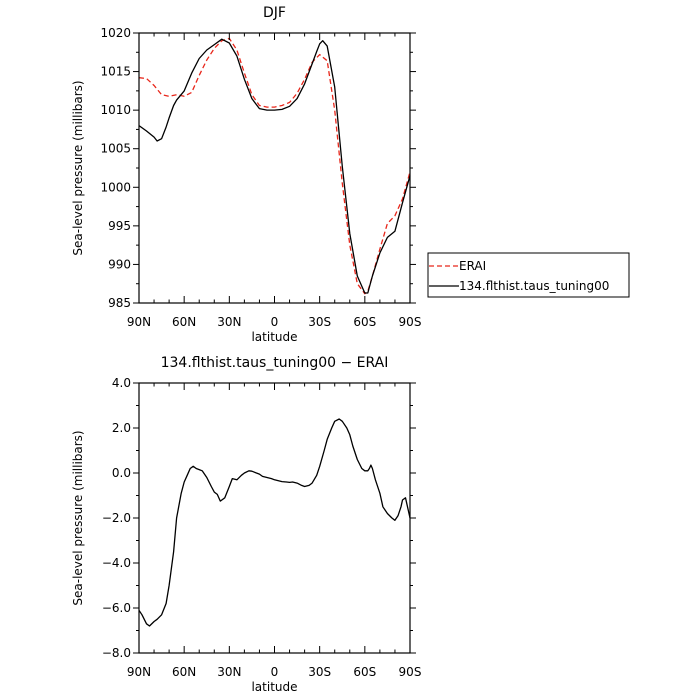 The width and height of the screenshot is (700, 700). I want to click on legend-label: 134.flthist.taus_tuning00, so click(534, 286).